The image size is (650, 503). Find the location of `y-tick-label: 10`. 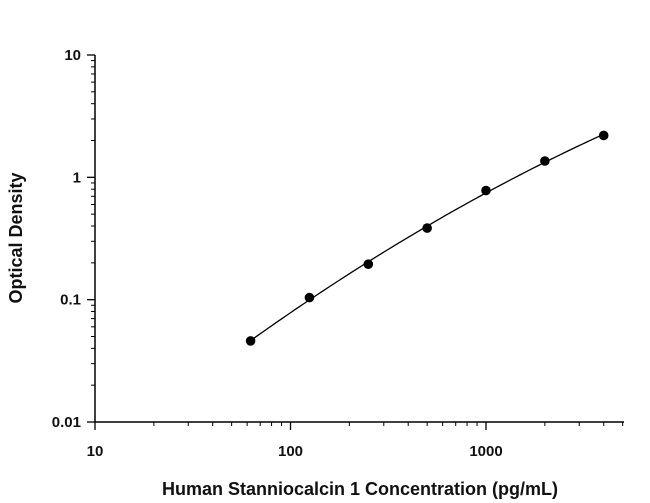

y-tick-label: 10 is located at coordinates (72, 55).